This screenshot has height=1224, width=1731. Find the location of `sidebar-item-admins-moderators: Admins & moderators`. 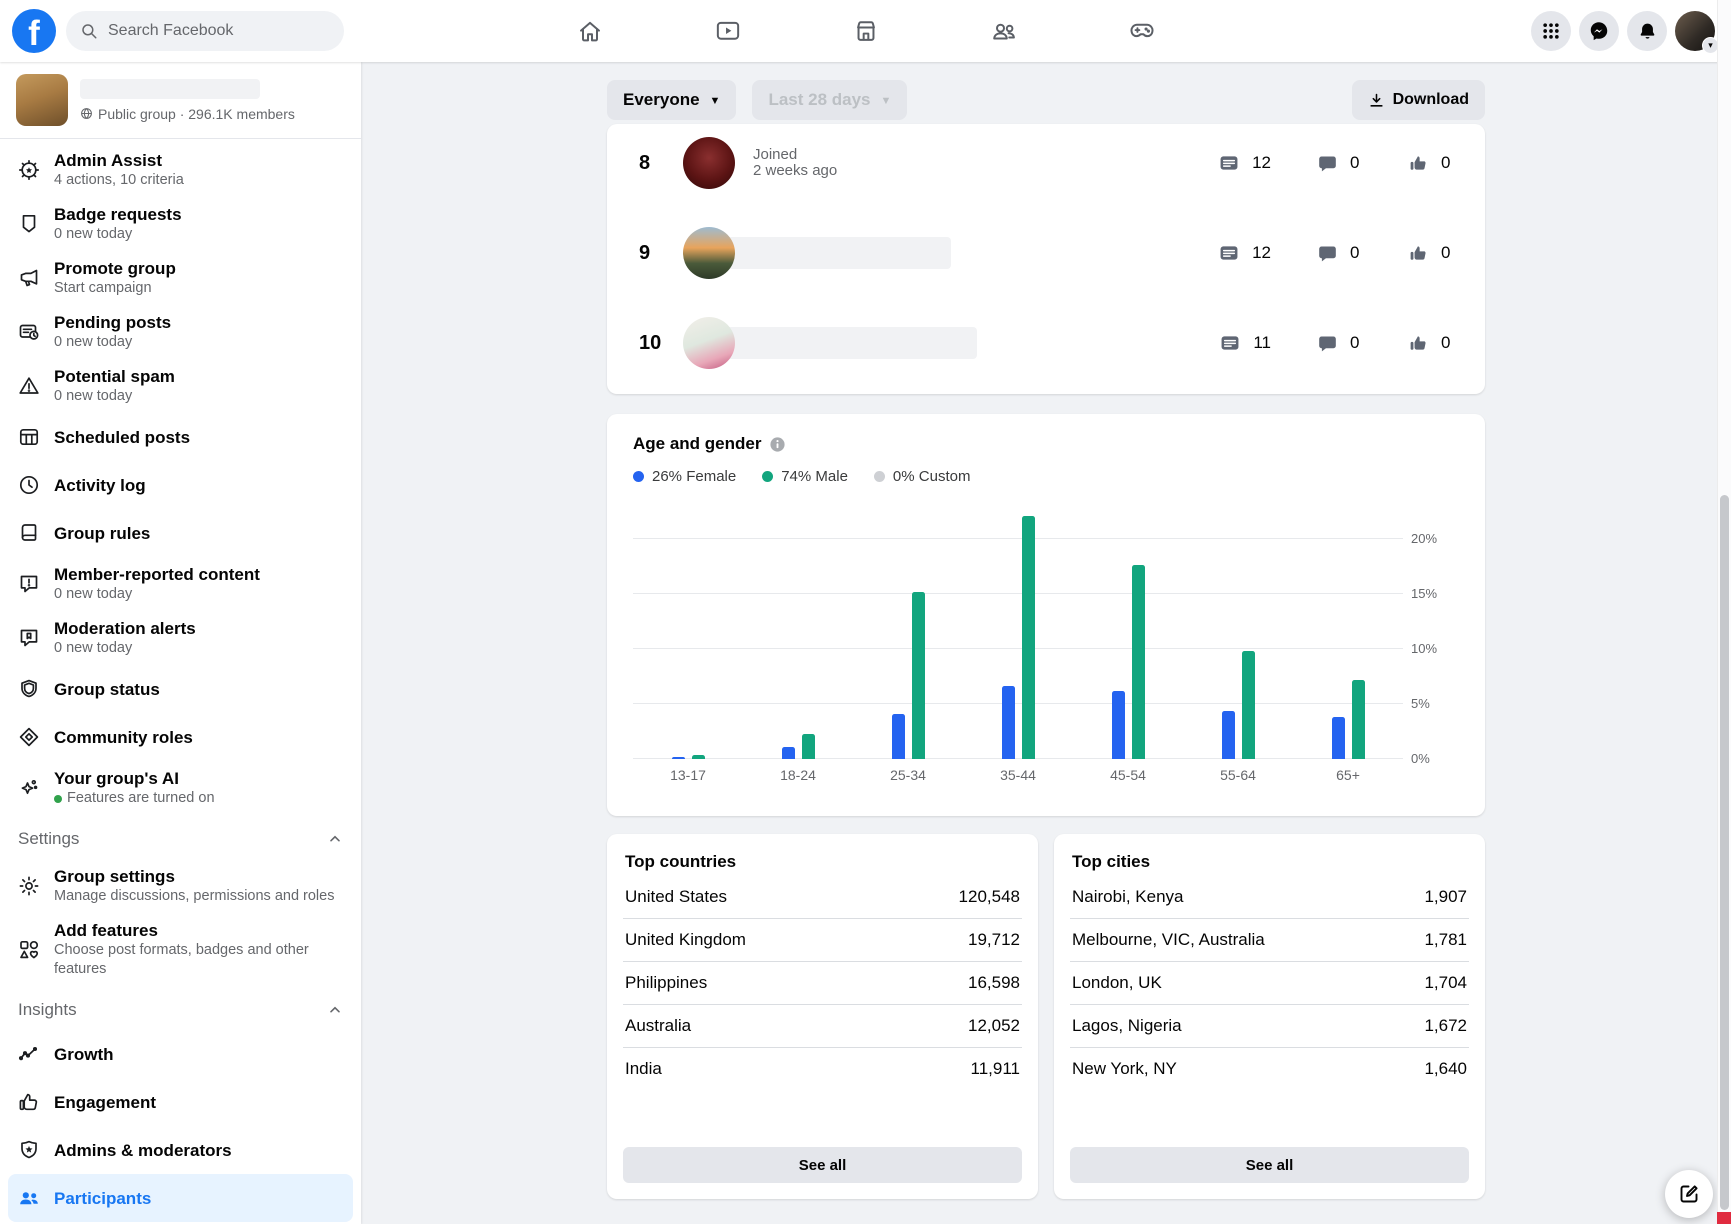

sidebar-item-admins-moderators: Admins & moderators is located at coordinates (180, 1150).